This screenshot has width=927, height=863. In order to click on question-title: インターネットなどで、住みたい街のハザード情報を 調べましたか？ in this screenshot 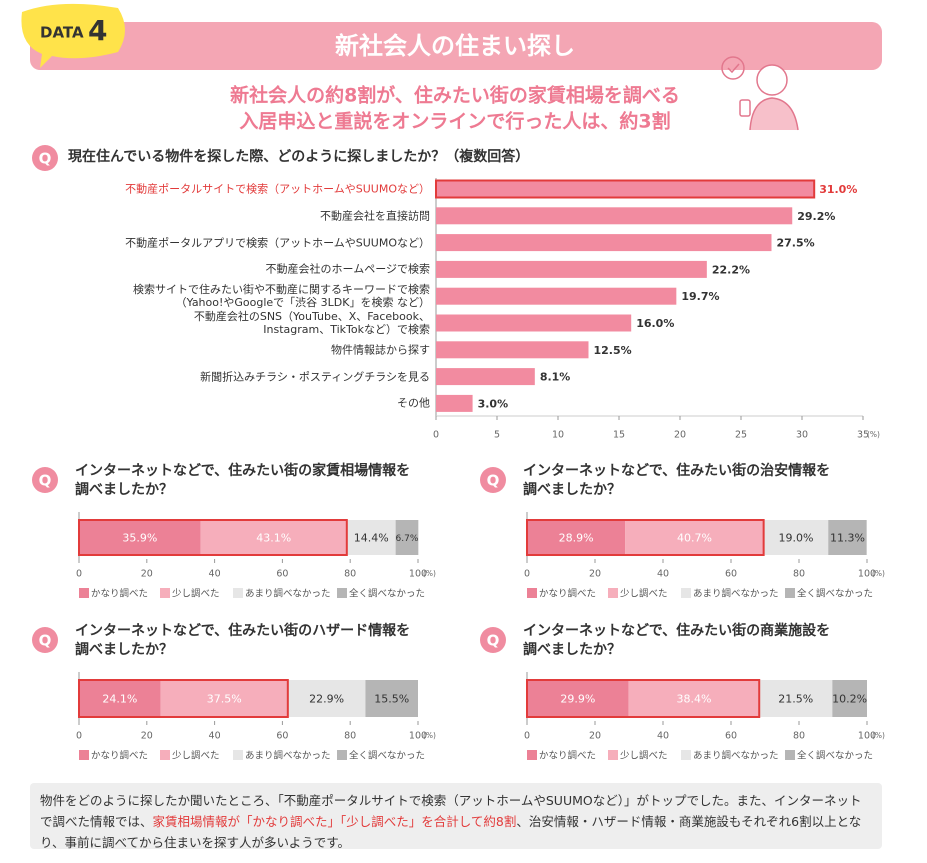, I will do `click(243, 640)`.